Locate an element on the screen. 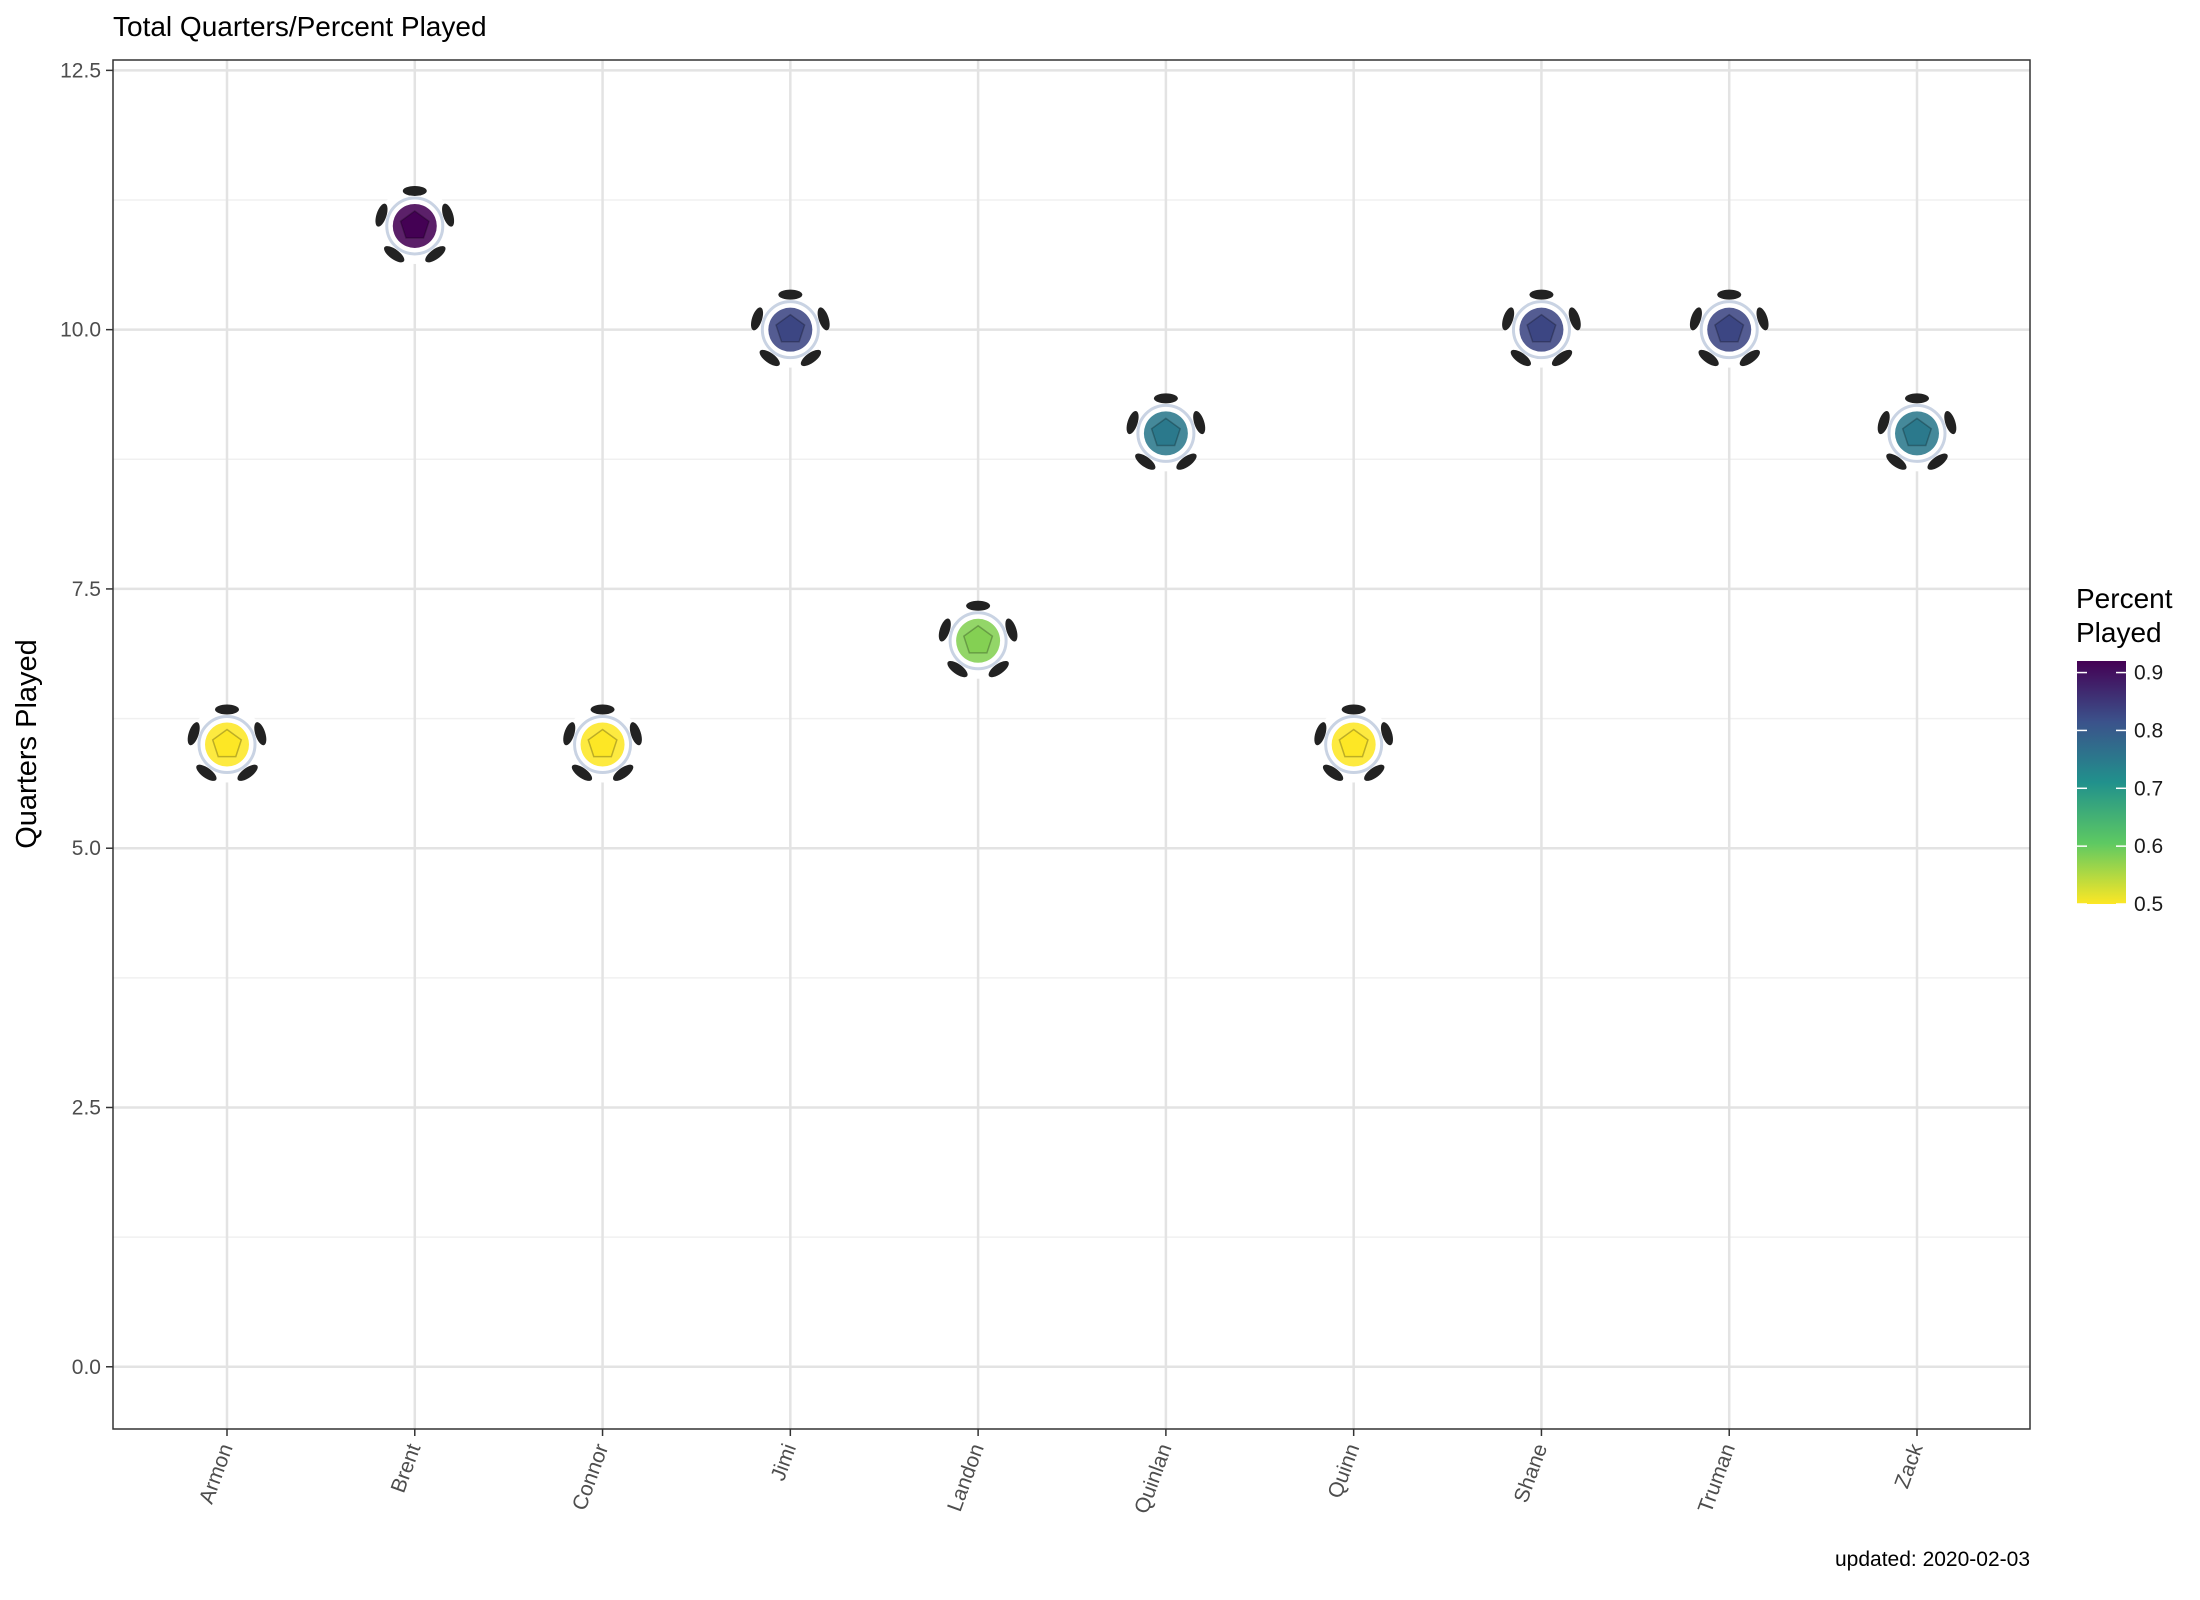 This screenshot has height=1600, width=2200. x-tick-label: Truman is located at coordinates (1717, 1478).